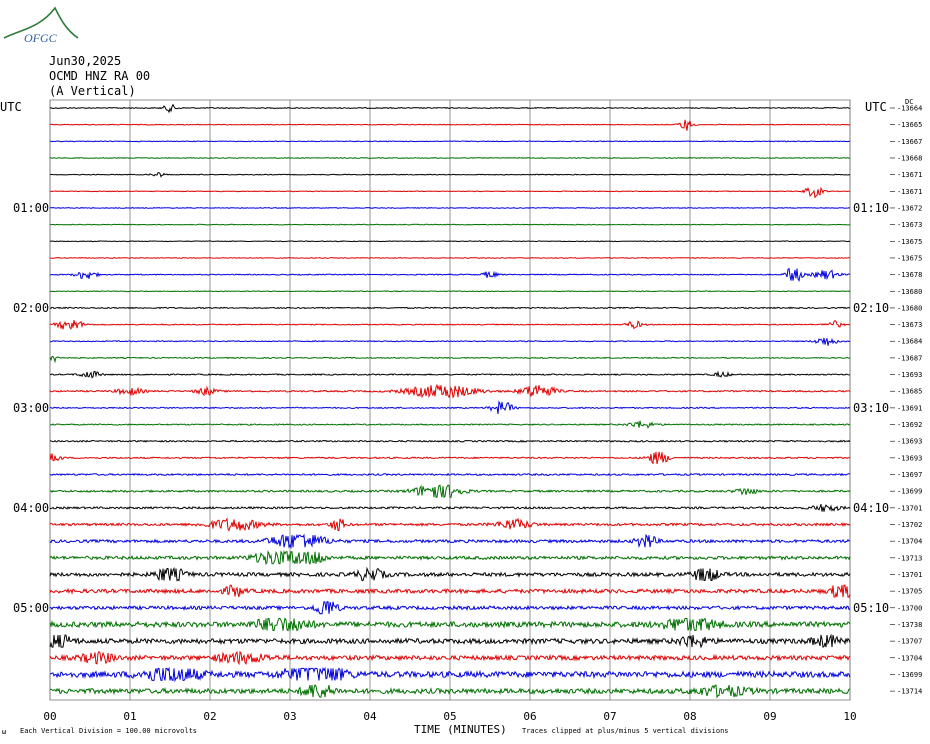  What do you see at coordinates (909, 675) in the screenshot?
I see `dc-offset-label: -13699` at bounding box center [909, 675].